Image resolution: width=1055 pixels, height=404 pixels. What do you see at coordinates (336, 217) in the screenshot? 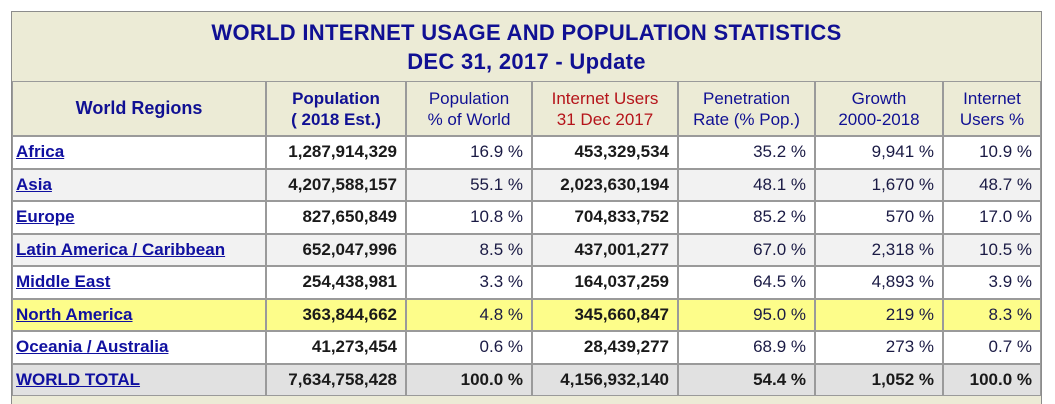
I see `population-cell: 827,650,849` at bounding box center [336, 217].